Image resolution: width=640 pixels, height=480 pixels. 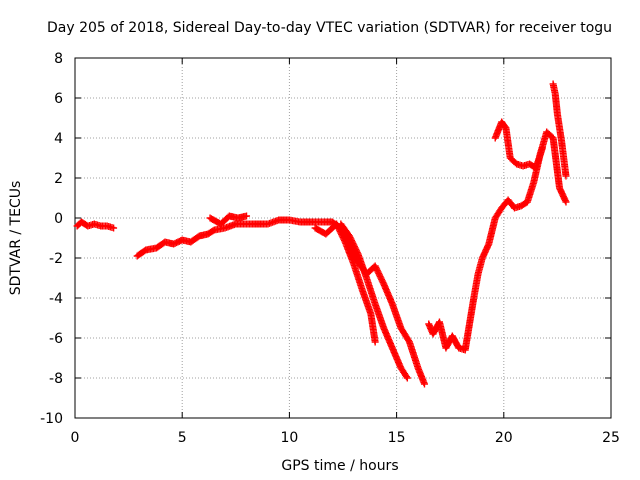 What do you see at coordinates (58, 219) in the screenshot?
I see `y-tick-label: 0` at bounding box center [58, 219].